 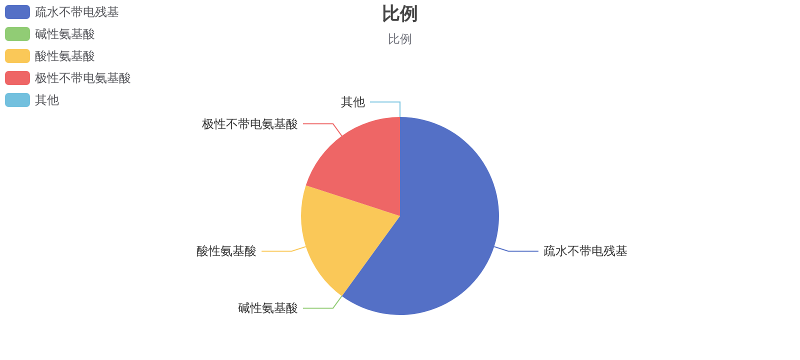 I want to click on category-label: 碱性氨基酸, so click(x=268, y=308).